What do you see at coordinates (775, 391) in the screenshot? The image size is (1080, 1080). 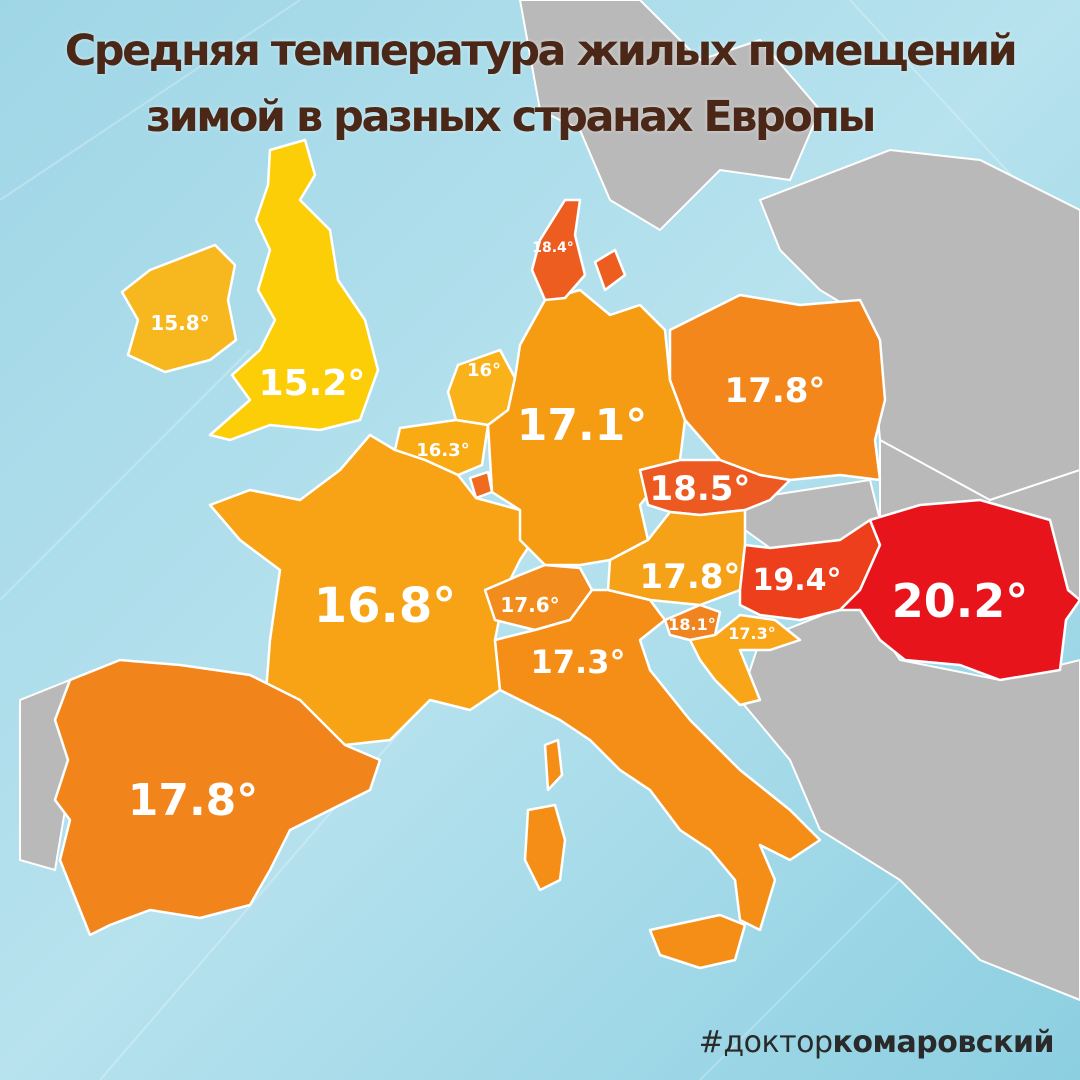 I see `label-poland: 17.8°` at bounding box center [775, 391].